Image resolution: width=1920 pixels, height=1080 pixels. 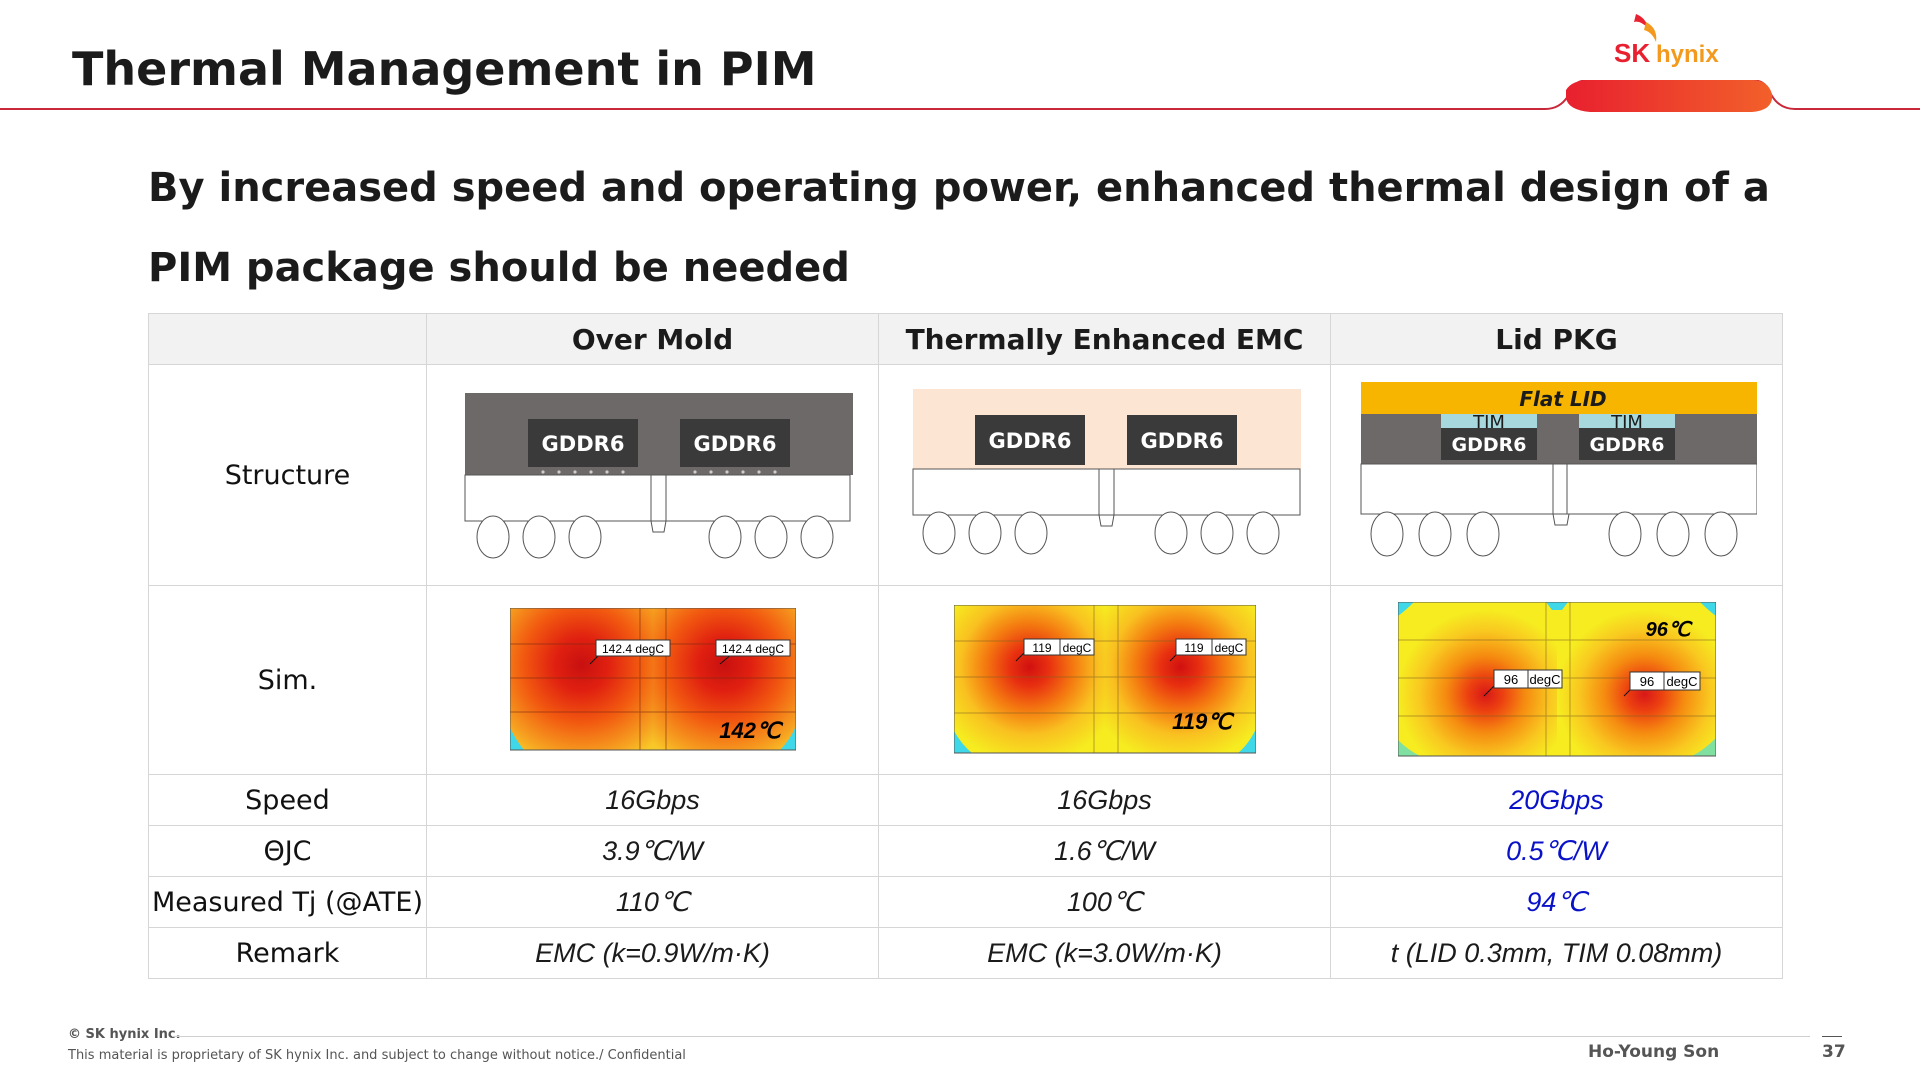 I want to click on over-mold-heatmap: 142.4 degC 142.4 degC 142℃, so click(x=652, y=679).